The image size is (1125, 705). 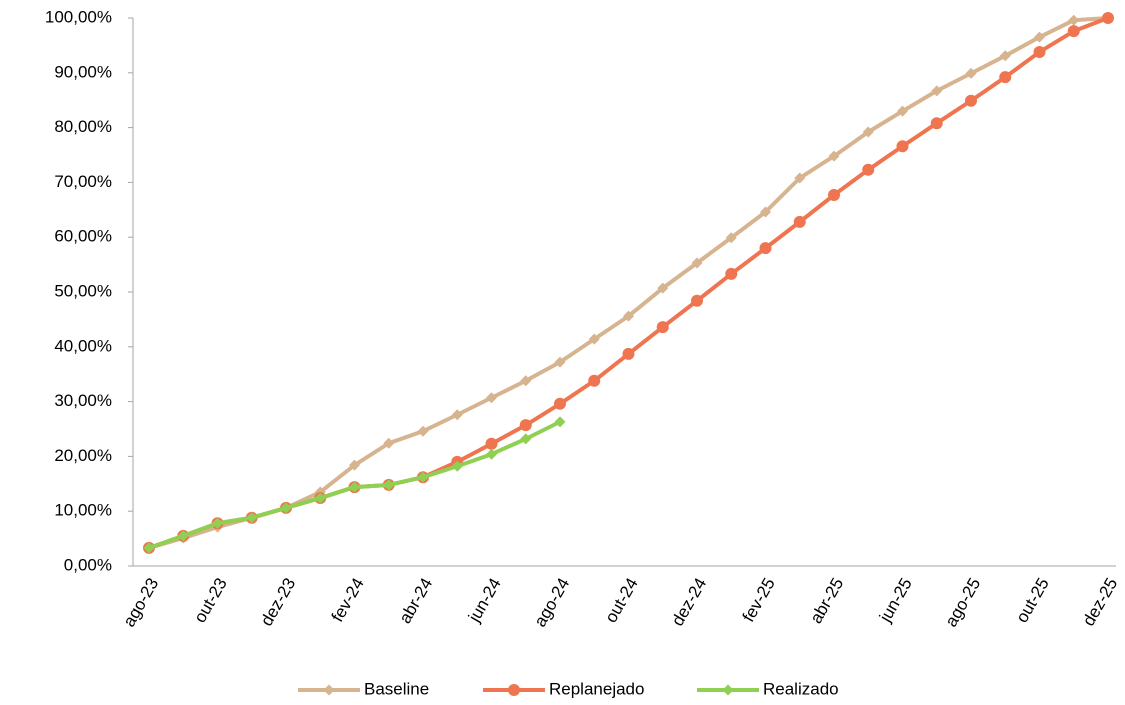 What do you see at coordinates (396, 688) in the screenshot?
I see `legend-label: Baseline` at bounding box center [396, 688].